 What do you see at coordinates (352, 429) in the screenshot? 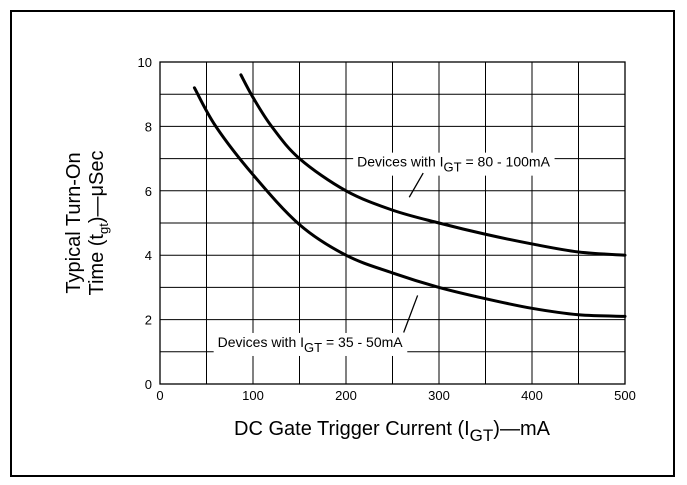
I see `x-axis-title-pre: DC Gate Trigger Current (I` at bounding box center [352, 429].